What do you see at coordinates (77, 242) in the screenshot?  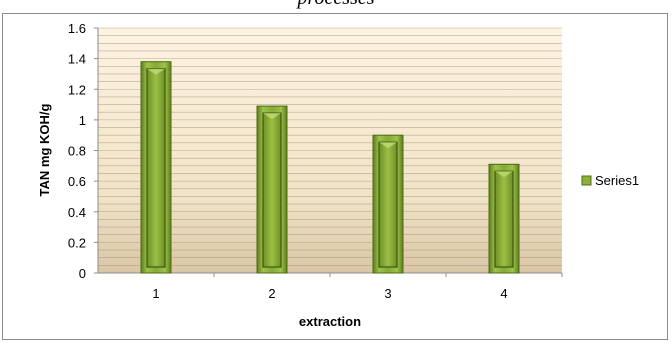 I see `y-tick-label: 0.2` at bounding box center [77, 242].